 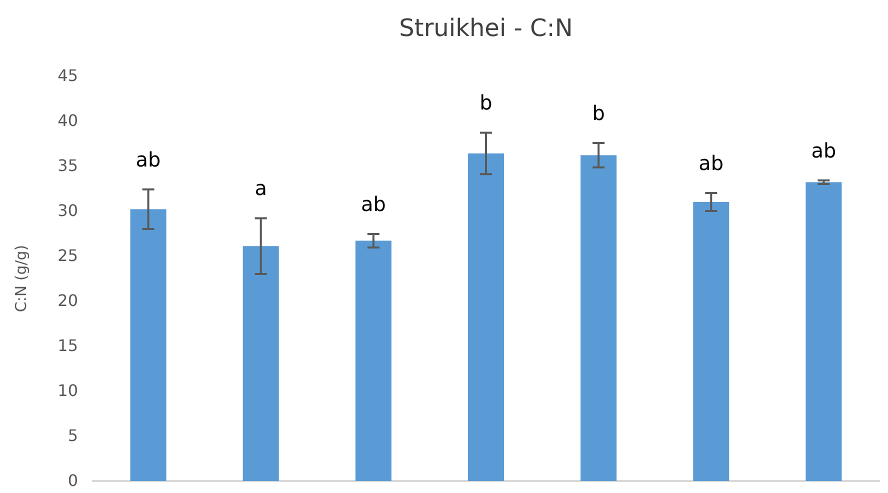 What do you see at coordinates (73, 480) in the screenshot?
I see `y-tick-label: 0` at bounding box center [73, 480].